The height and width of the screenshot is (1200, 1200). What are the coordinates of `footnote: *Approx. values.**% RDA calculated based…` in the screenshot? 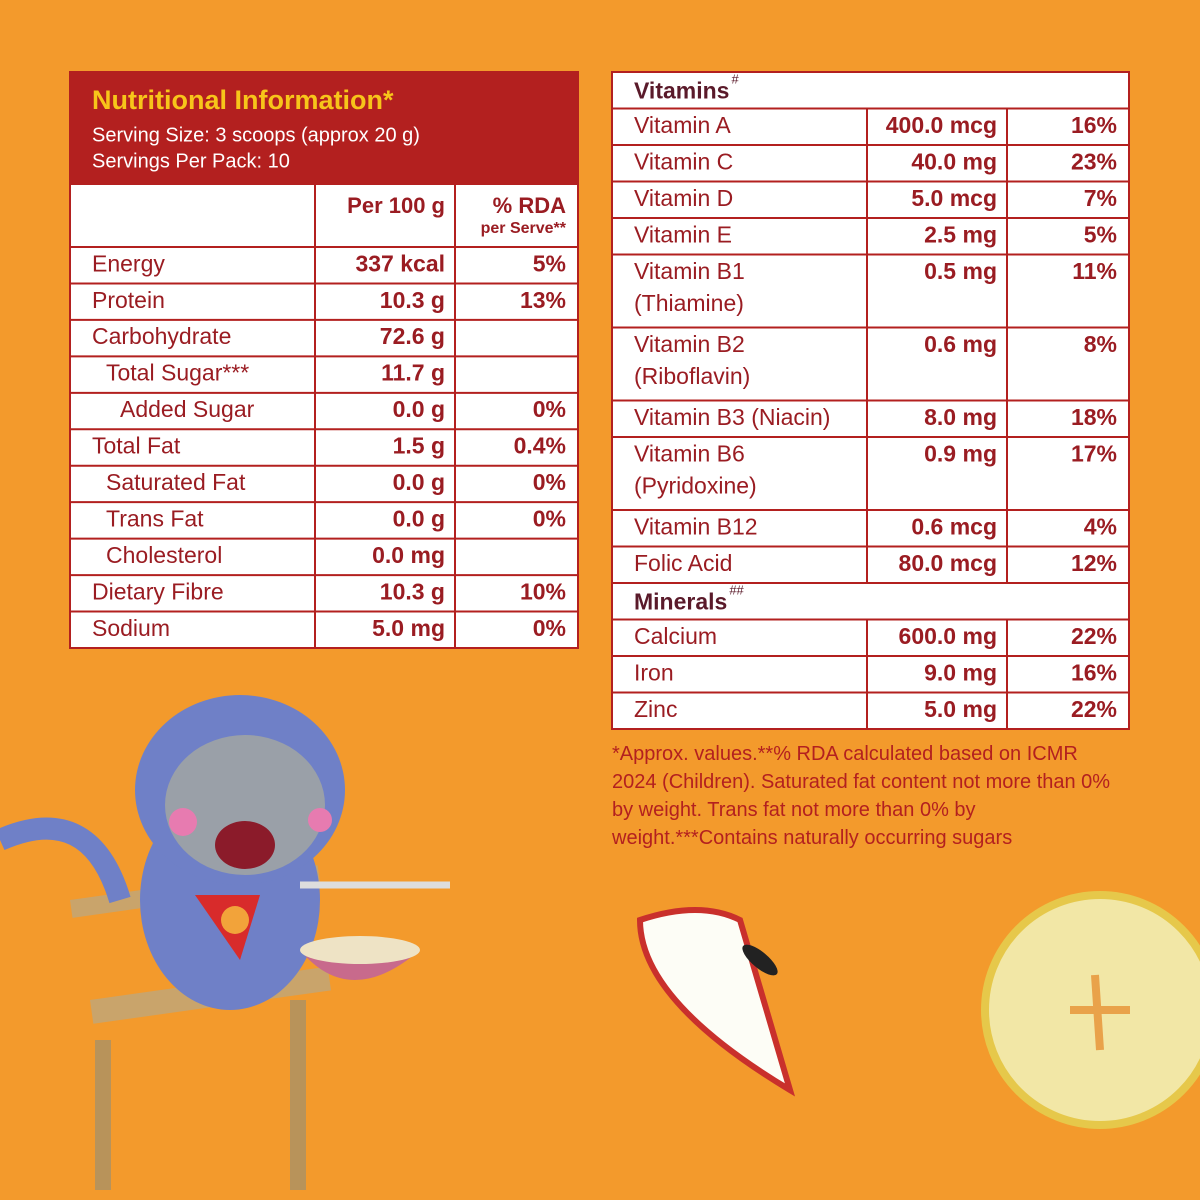 It's located at (861, 796).